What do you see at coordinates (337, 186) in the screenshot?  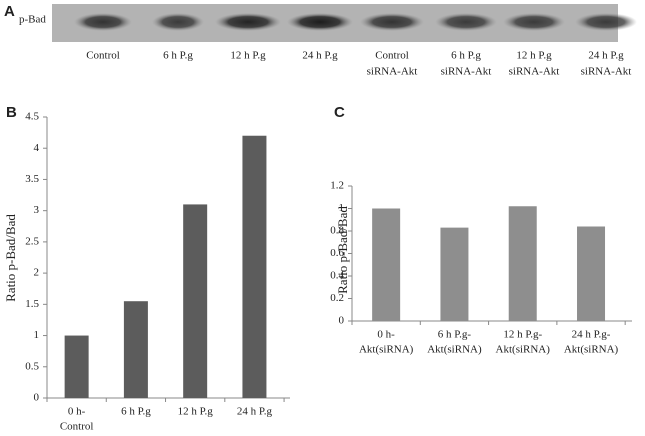 I see `y-tick-label: 1.2` at bounding box center [337, 186].